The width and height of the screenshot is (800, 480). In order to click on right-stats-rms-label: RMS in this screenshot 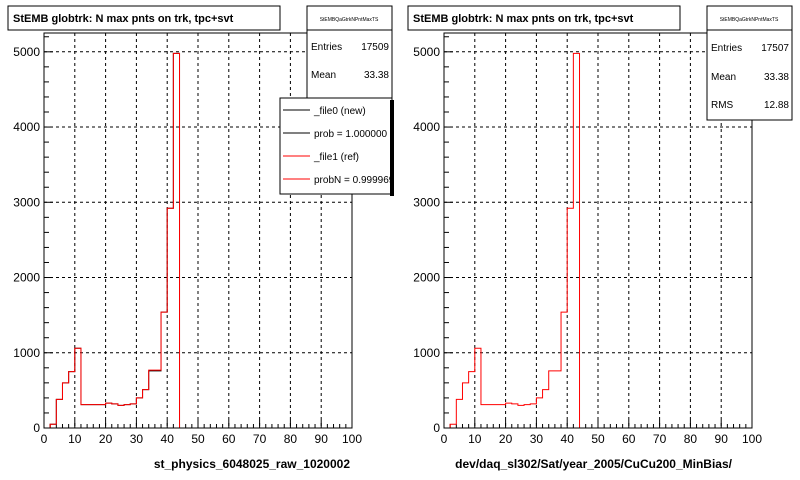, I will do `click(722, 105)`.